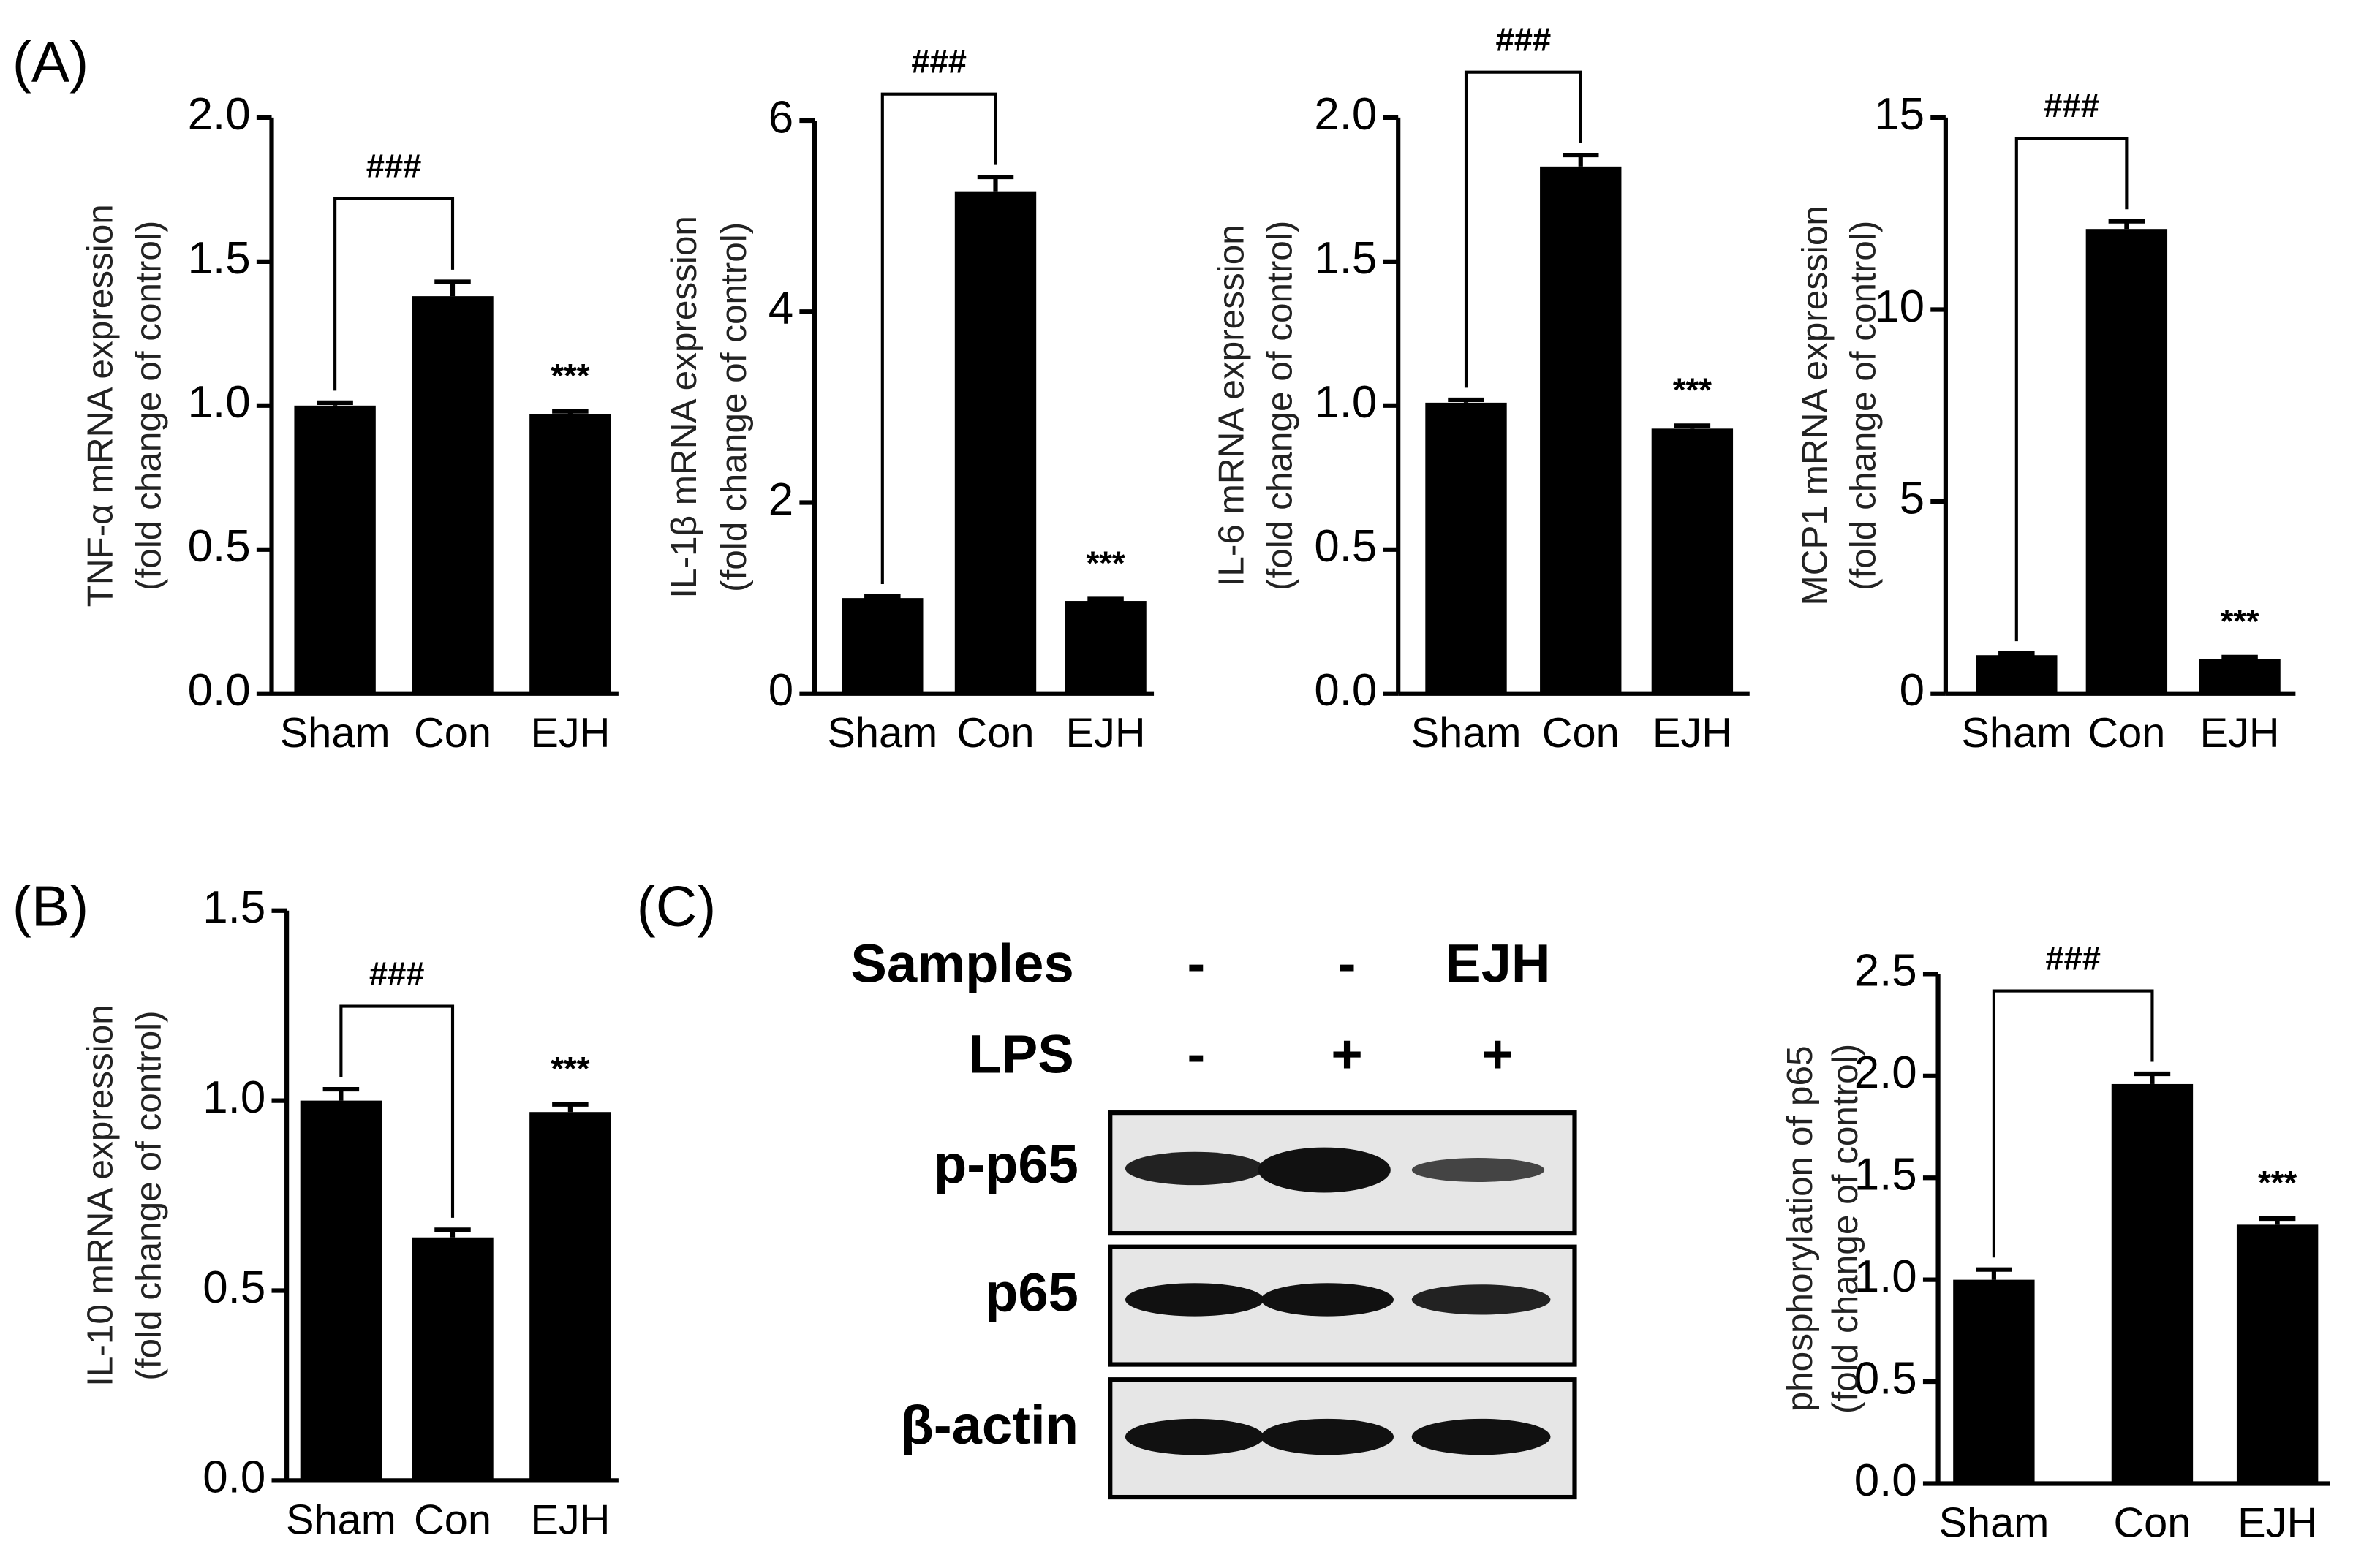 The image size is (2353, 1568). What do you see at coordinates (677, 906) in the screenshot?
I see `panel-label: (C)` at bounding box center [677, 906].